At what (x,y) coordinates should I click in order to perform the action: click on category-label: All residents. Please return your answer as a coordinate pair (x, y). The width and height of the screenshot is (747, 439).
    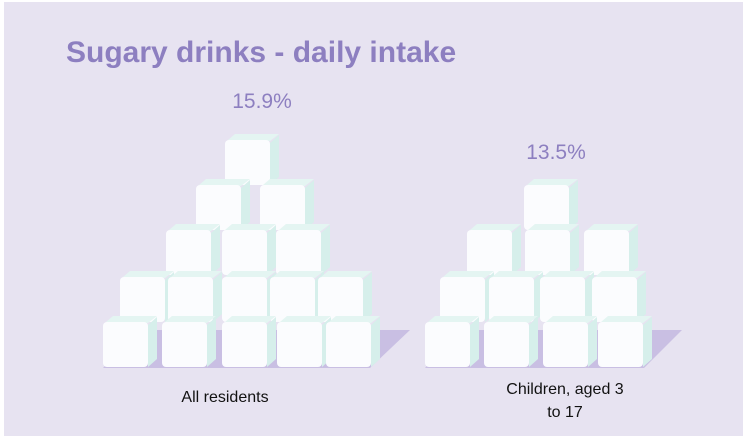
    Looking at the image, I should click on (225, 397).